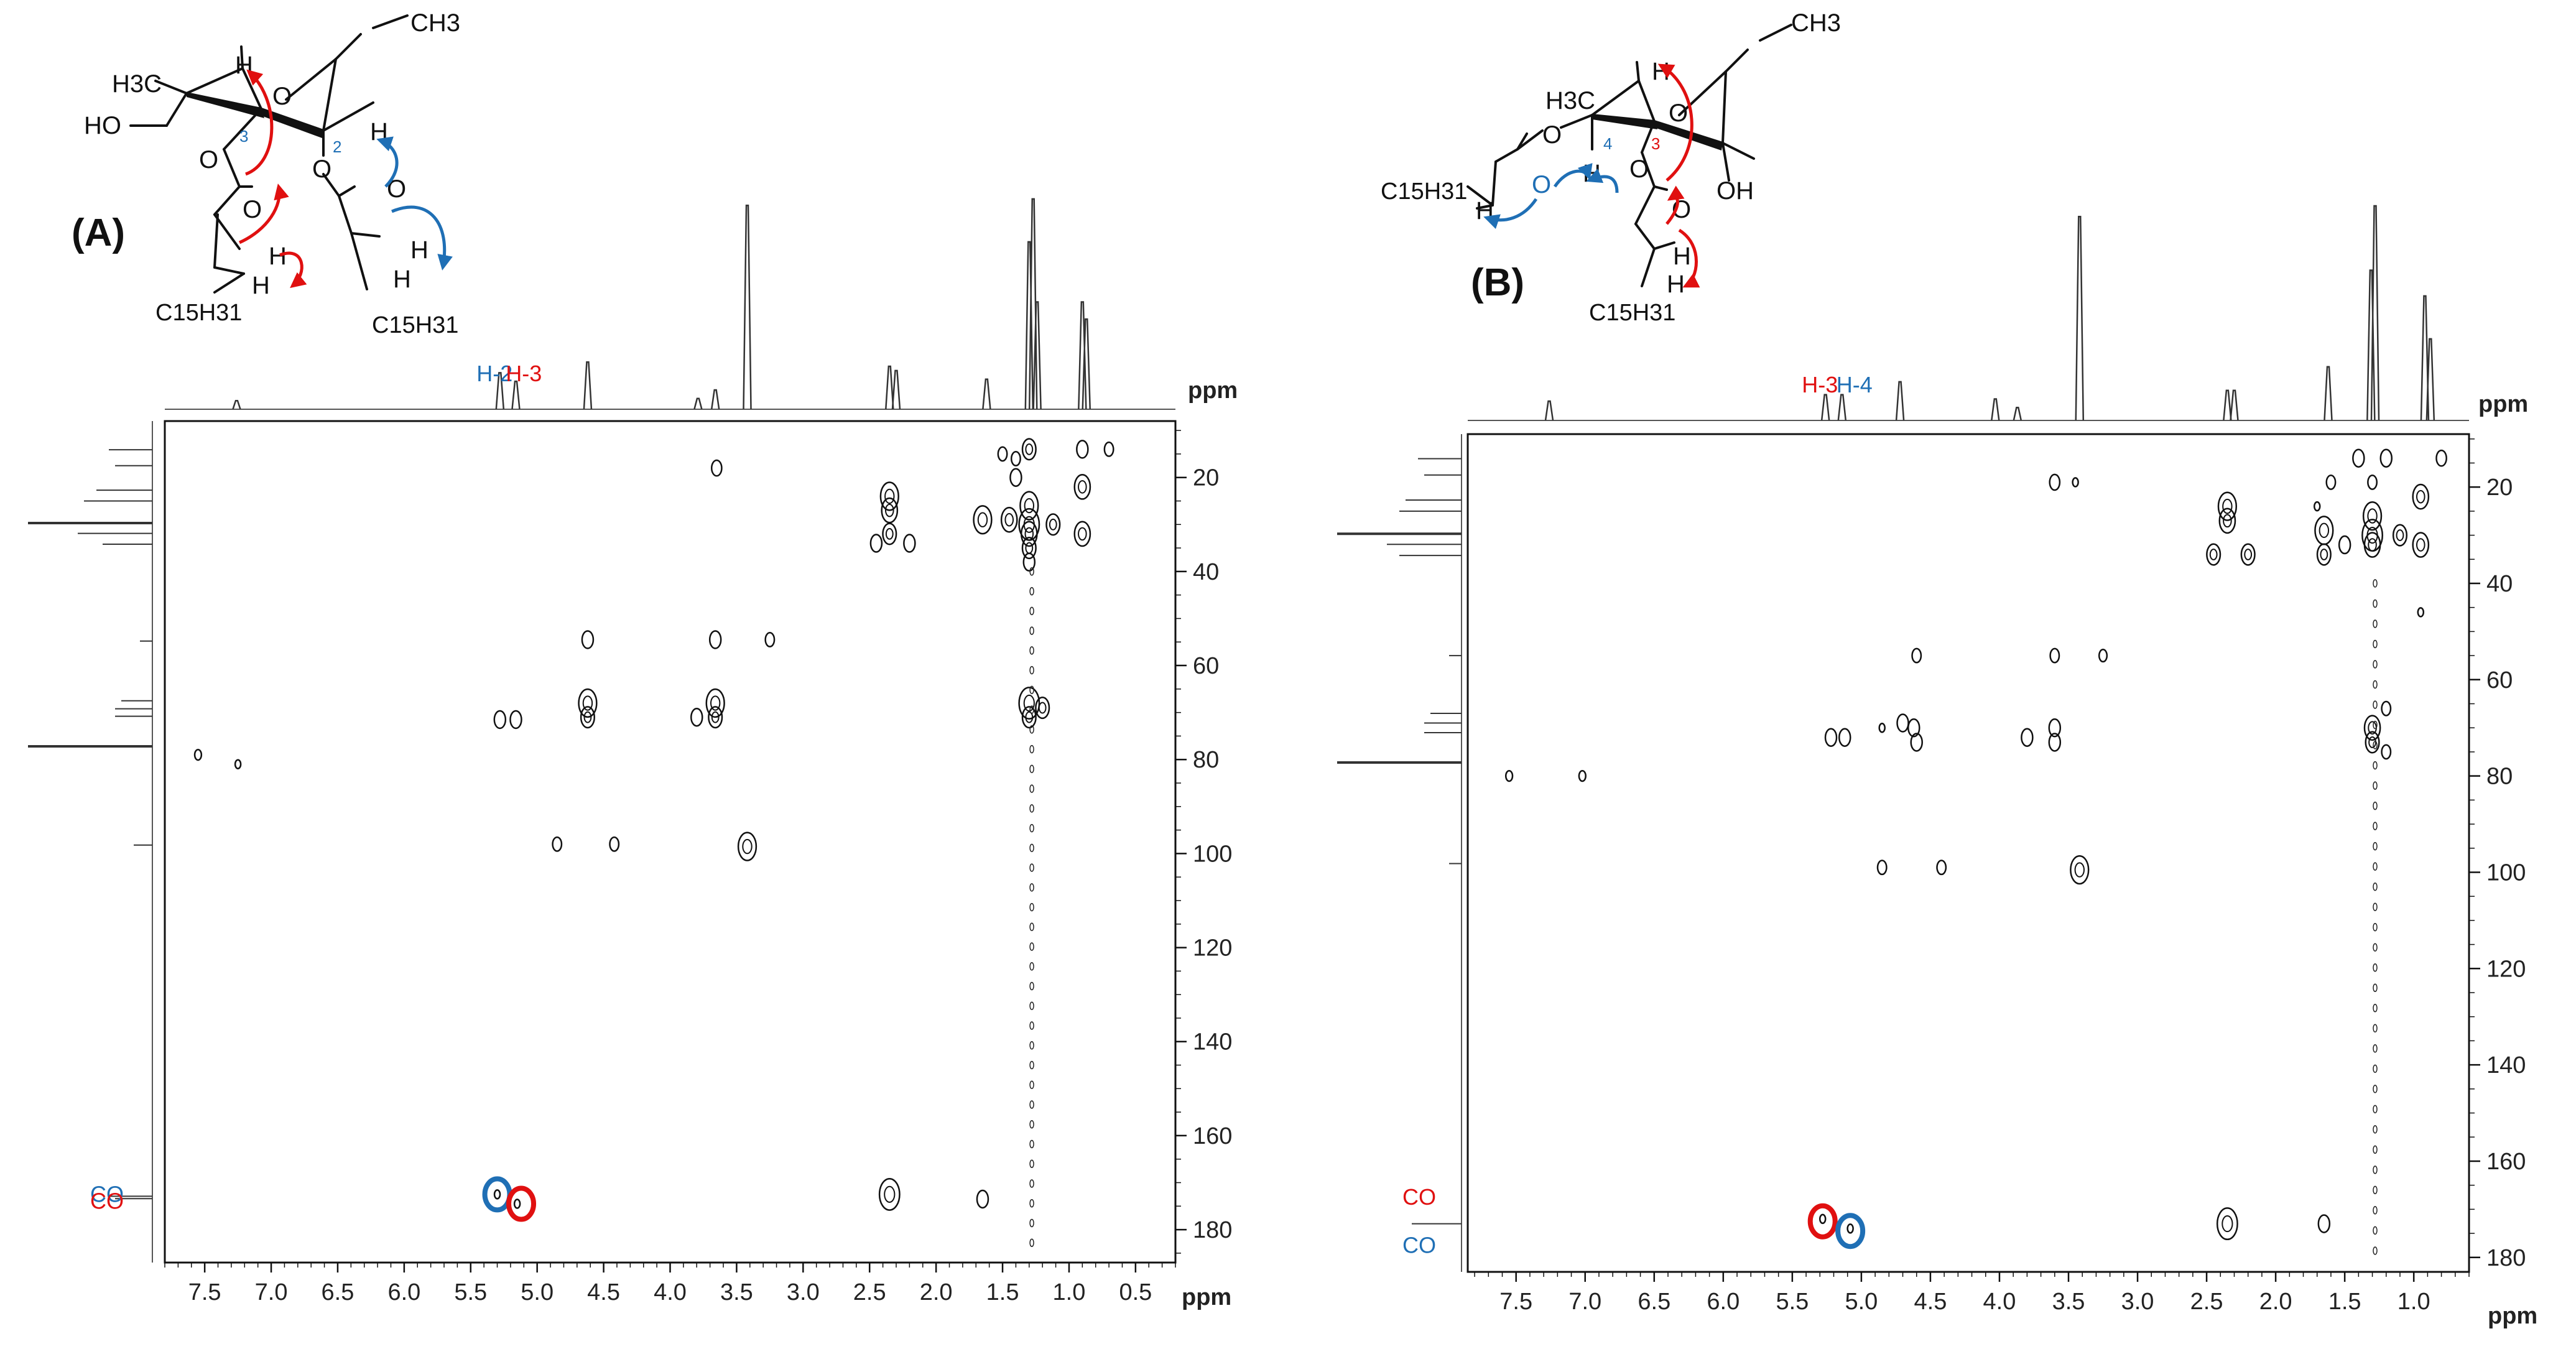  What do you see at coordinates (2207, 1302) in the screenshot?
I see `x-tick-label: 2.5` at bounding box center [2207, 1302].